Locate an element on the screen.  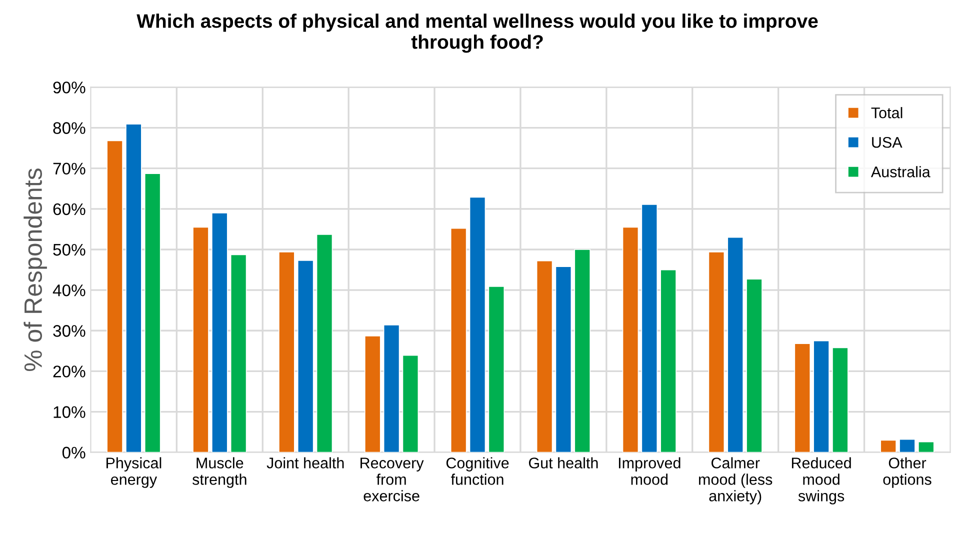
x-tick-label: Physical energy is located at coordinates (134, 472).